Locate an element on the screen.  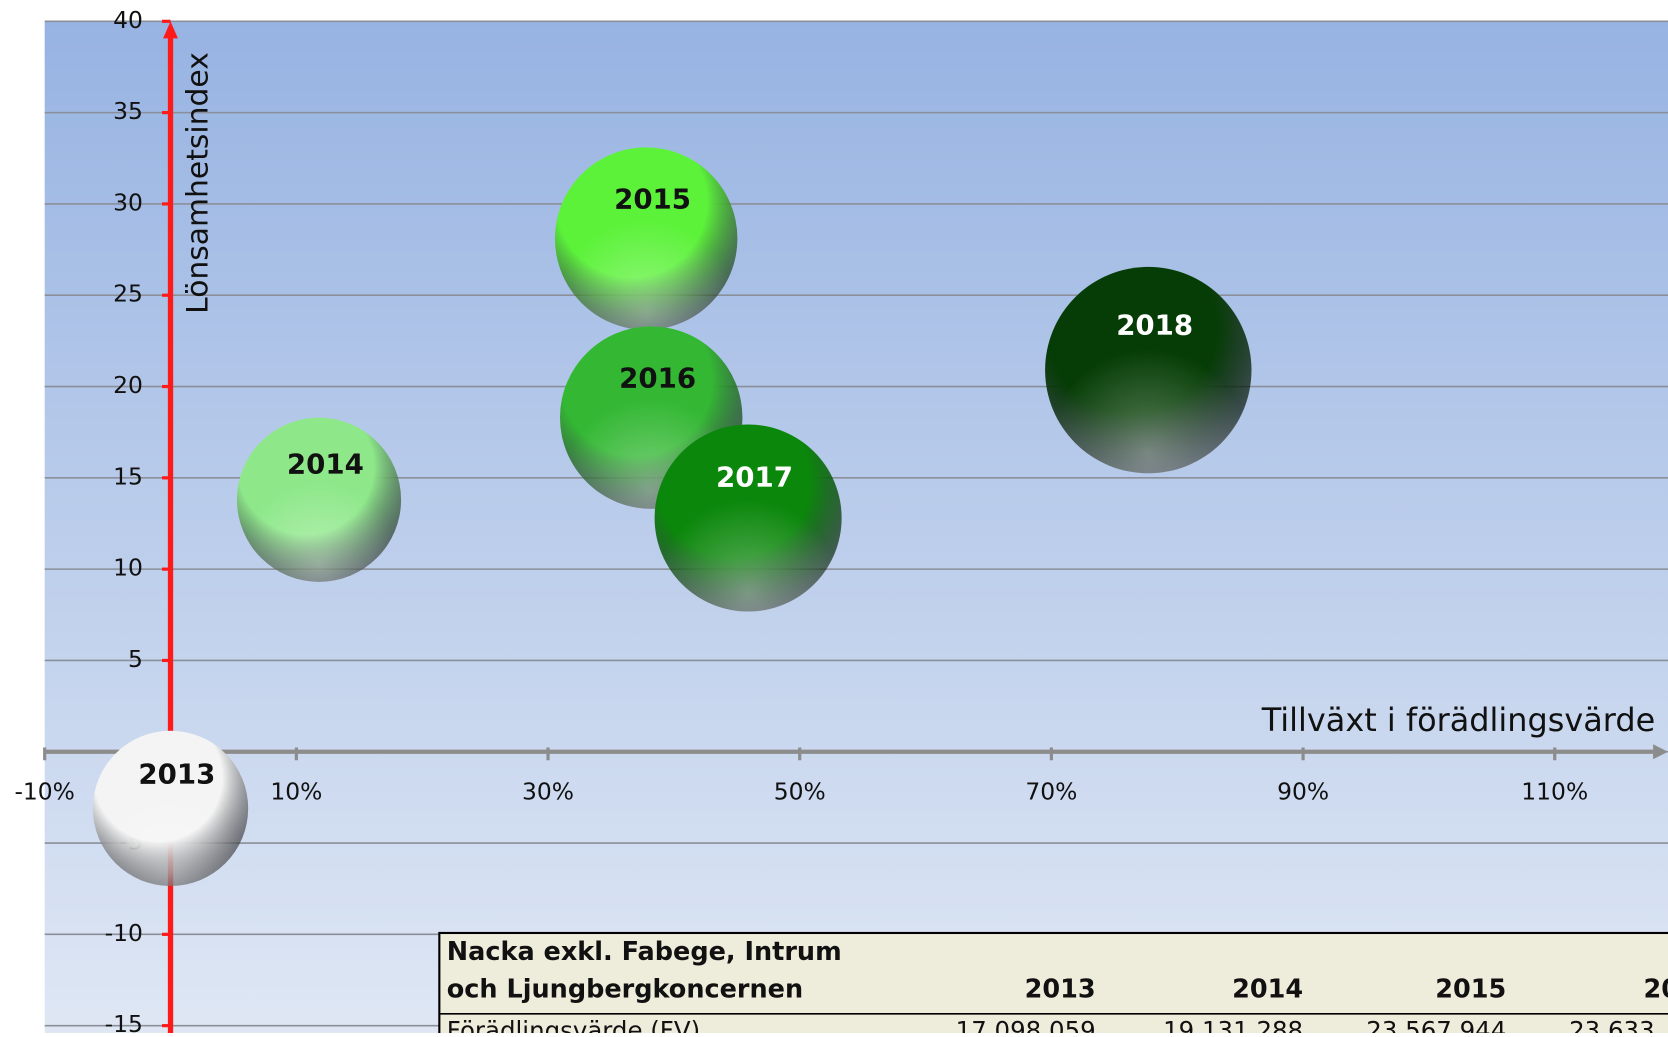
x-axis-arrow is located at coordinates (1660, 752).